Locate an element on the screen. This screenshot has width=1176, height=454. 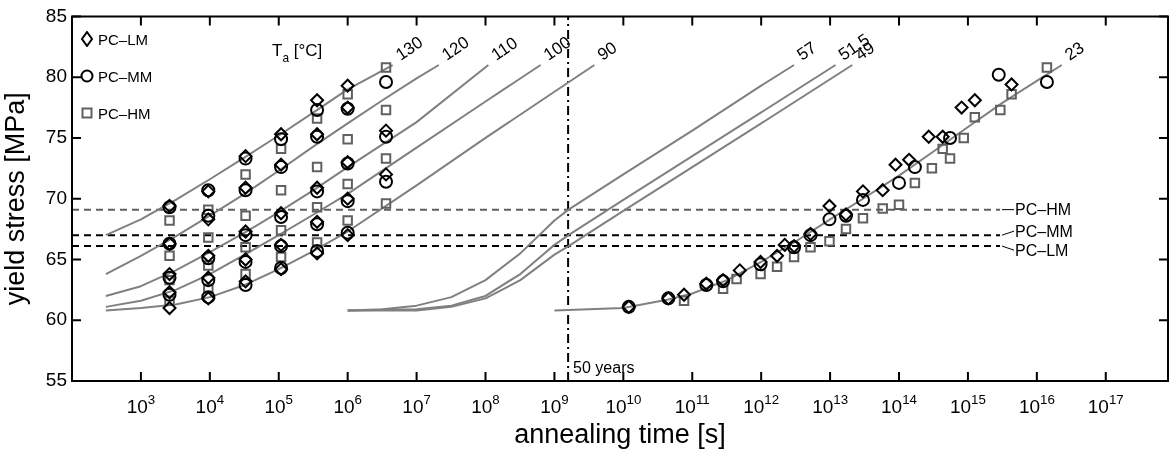
y-axis-title: yield stress [MPa] is located at coordinates (15, 199).